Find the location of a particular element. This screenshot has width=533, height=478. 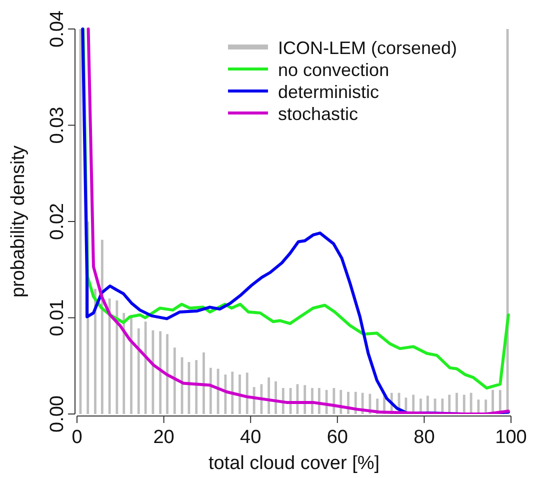

x-tick-label: 0 is located at coordinates (77, 437).